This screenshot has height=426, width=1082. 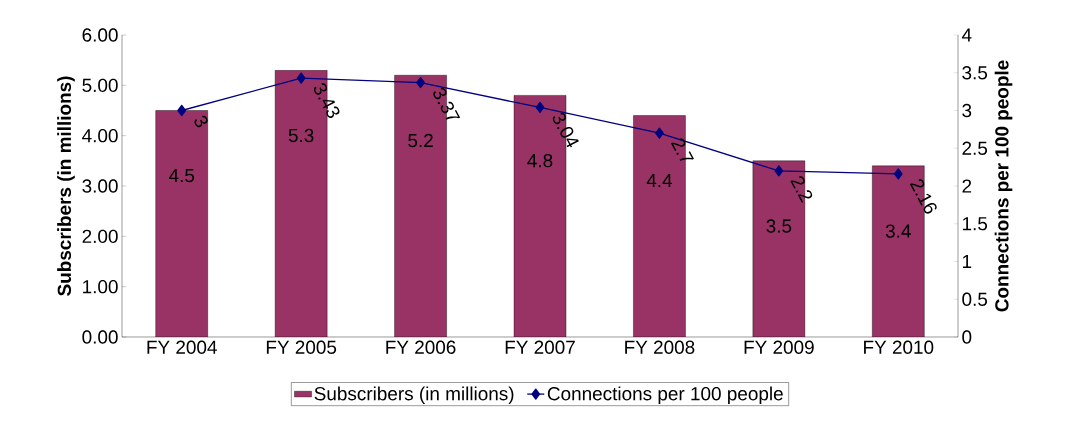 I want to click on y2-tick-label: 1.5, so click(x=975, y=224).